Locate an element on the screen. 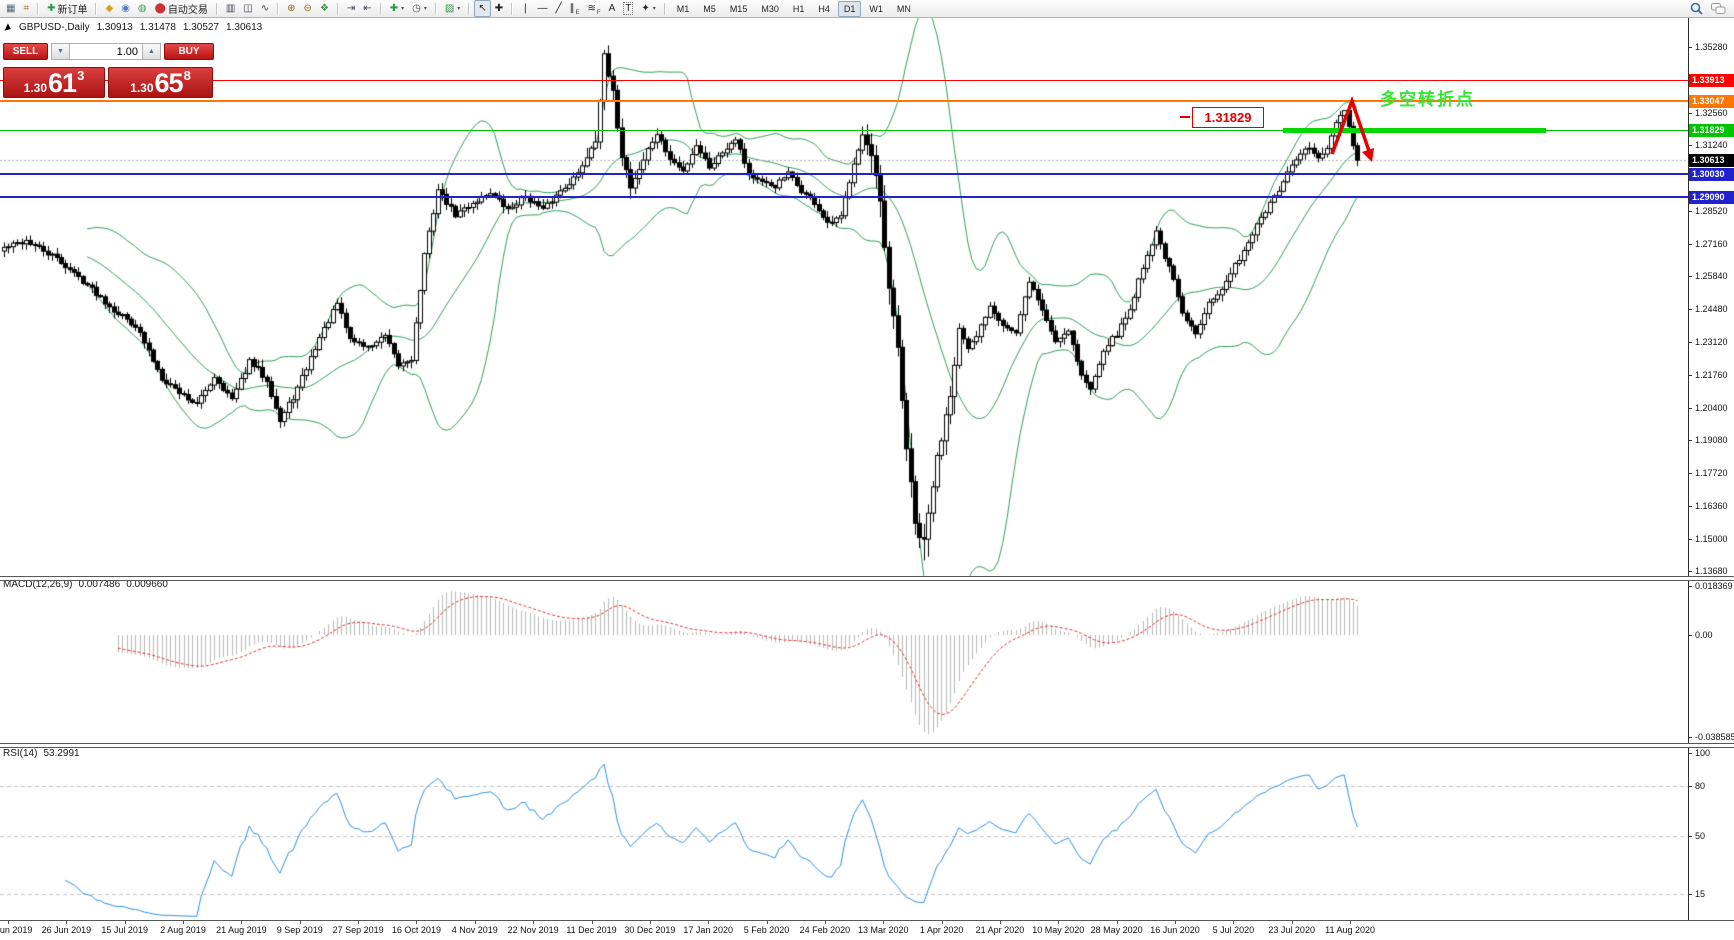 This screenshot has width=1734, height=940. zoom-out-icon: ⊖ is located at coordinates (307, 8).